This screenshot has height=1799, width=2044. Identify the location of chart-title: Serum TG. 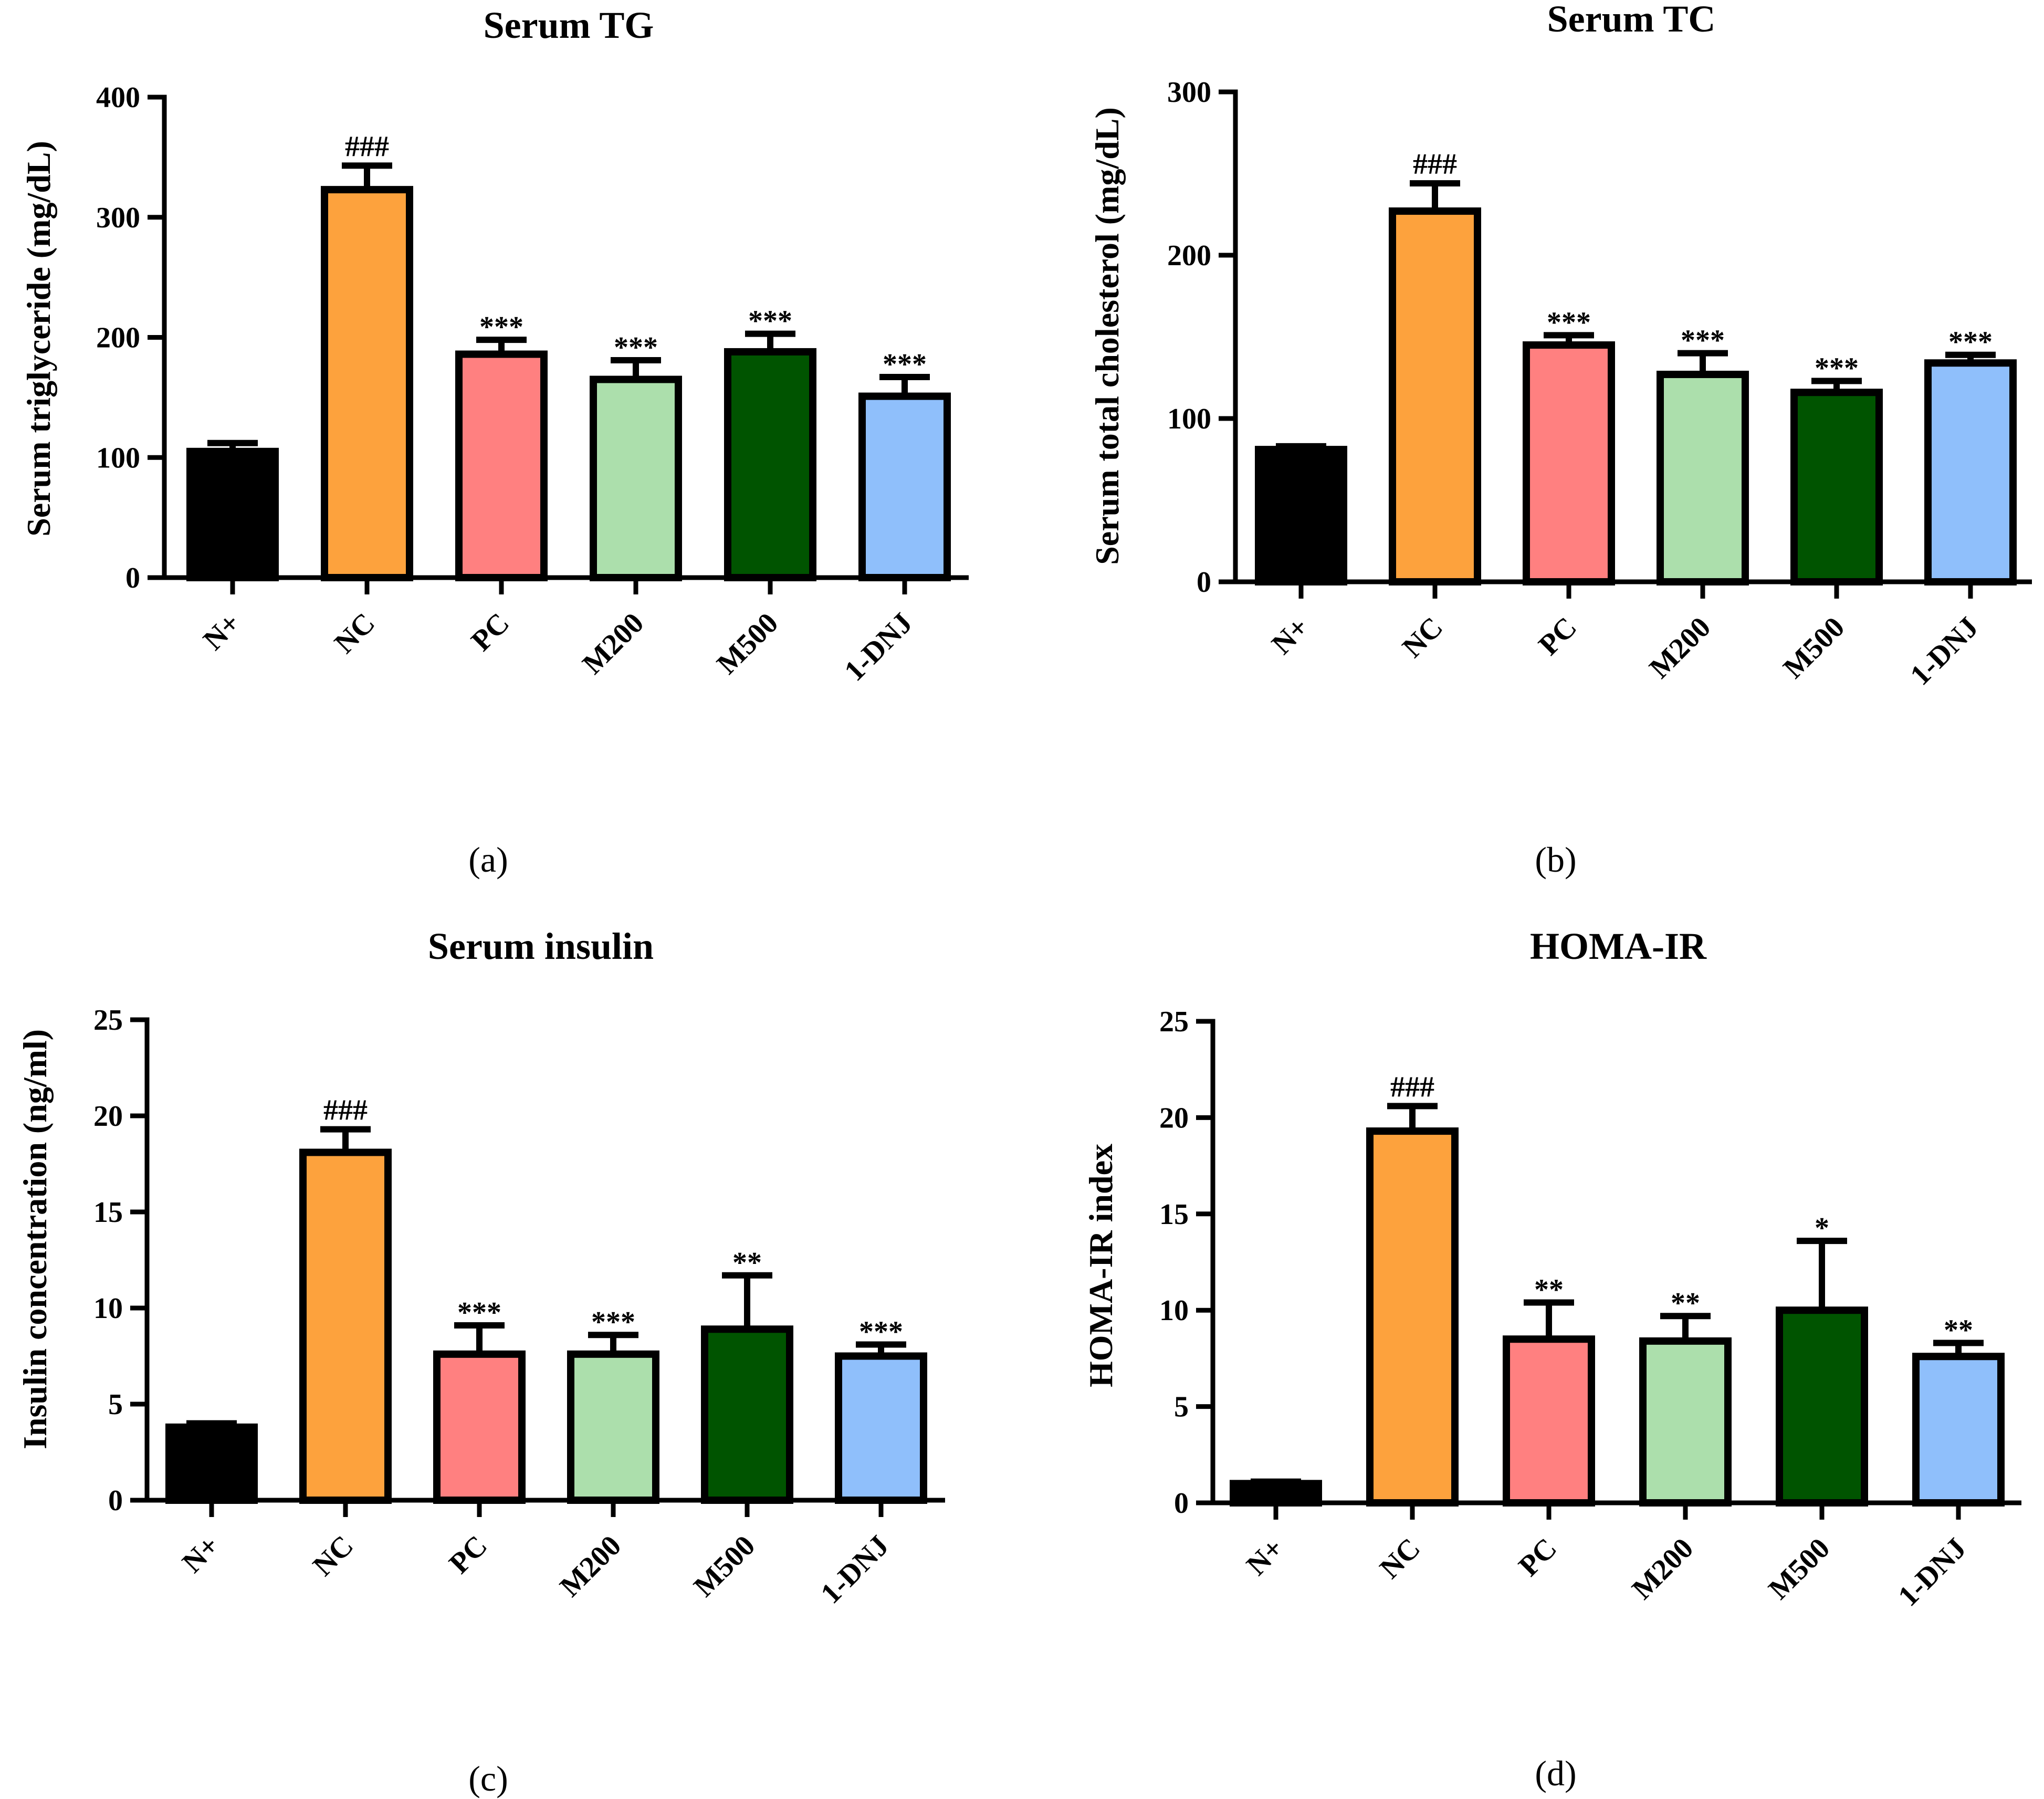
(569, 25).